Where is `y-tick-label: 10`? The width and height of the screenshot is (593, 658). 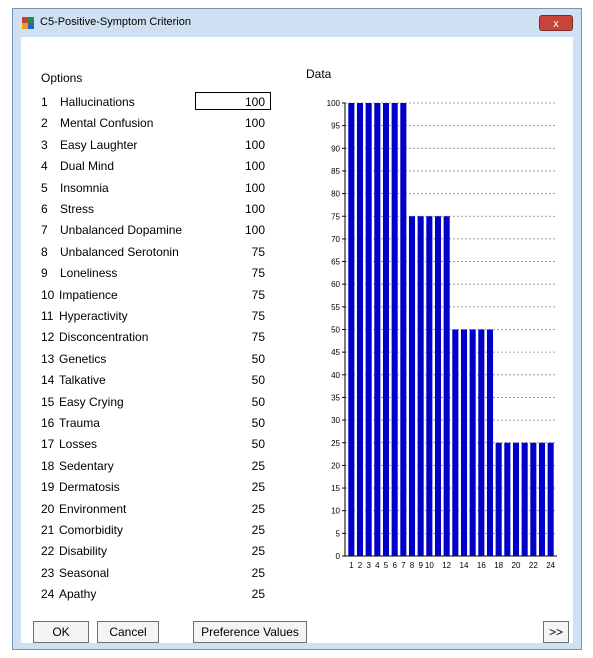
y-tick-label: 10 is located at coordinates (335, 511).